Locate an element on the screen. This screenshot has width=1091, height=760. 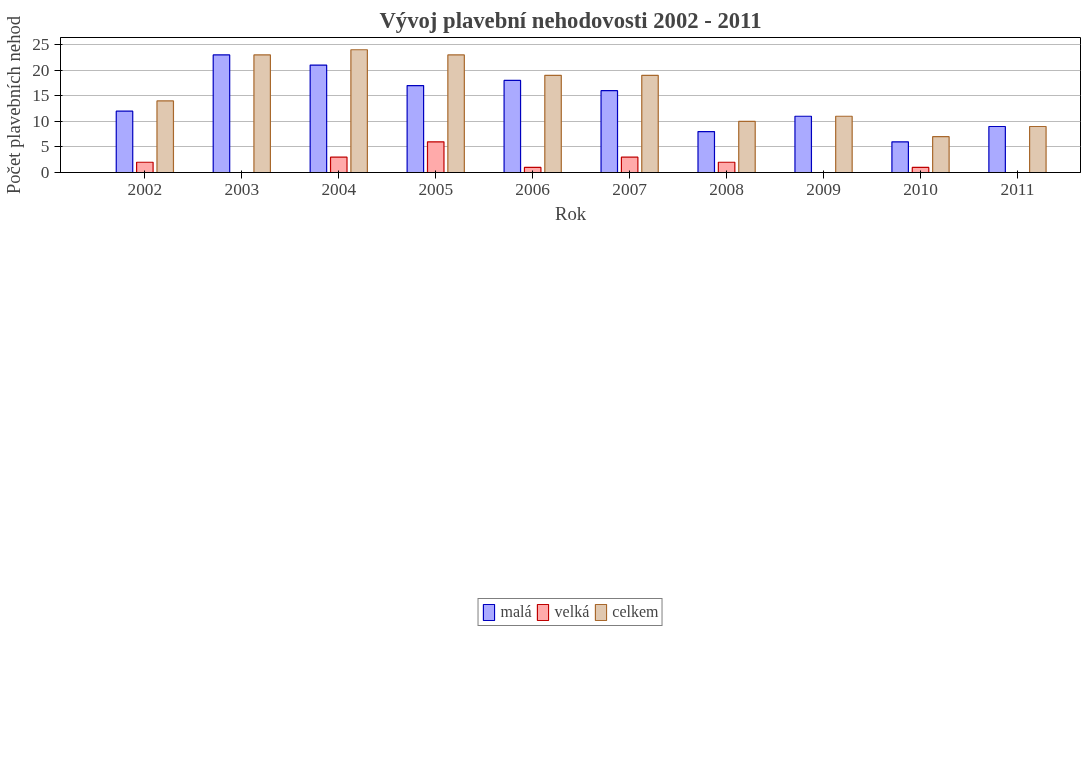
x-tick-label: 2006 is located at coordinates (533, 189).